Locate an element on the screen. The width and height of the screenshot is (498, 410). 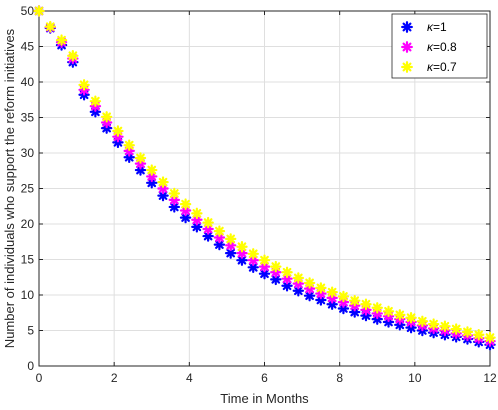
legend-label-series-3: κ=0.7 is located at coordinates (442, 67).